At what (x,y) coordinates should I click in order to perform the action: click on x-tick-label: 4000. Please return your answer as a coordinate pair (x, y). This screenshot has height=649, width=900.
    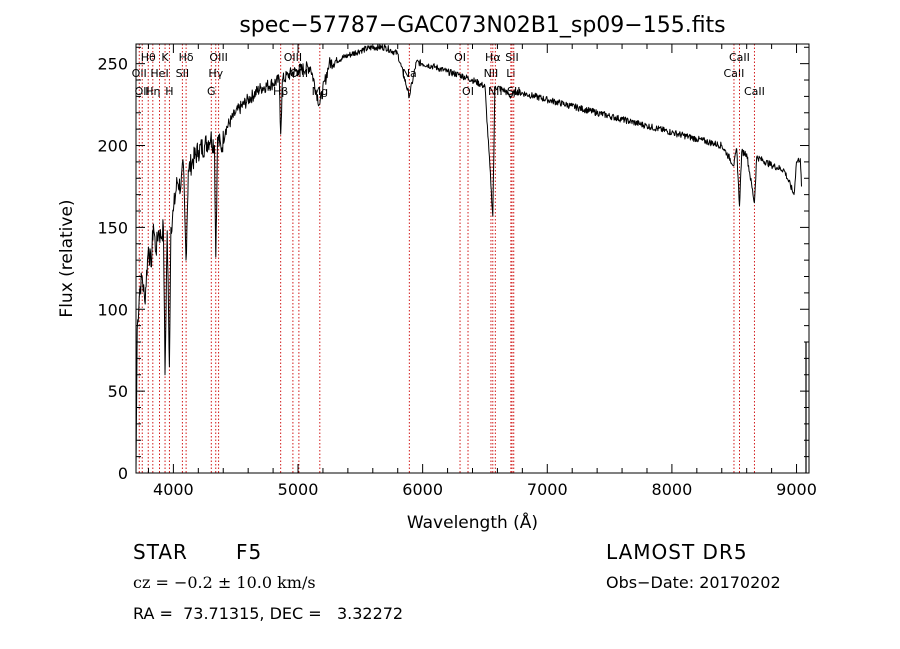
    Looking at the image, I should click on (173, 489).